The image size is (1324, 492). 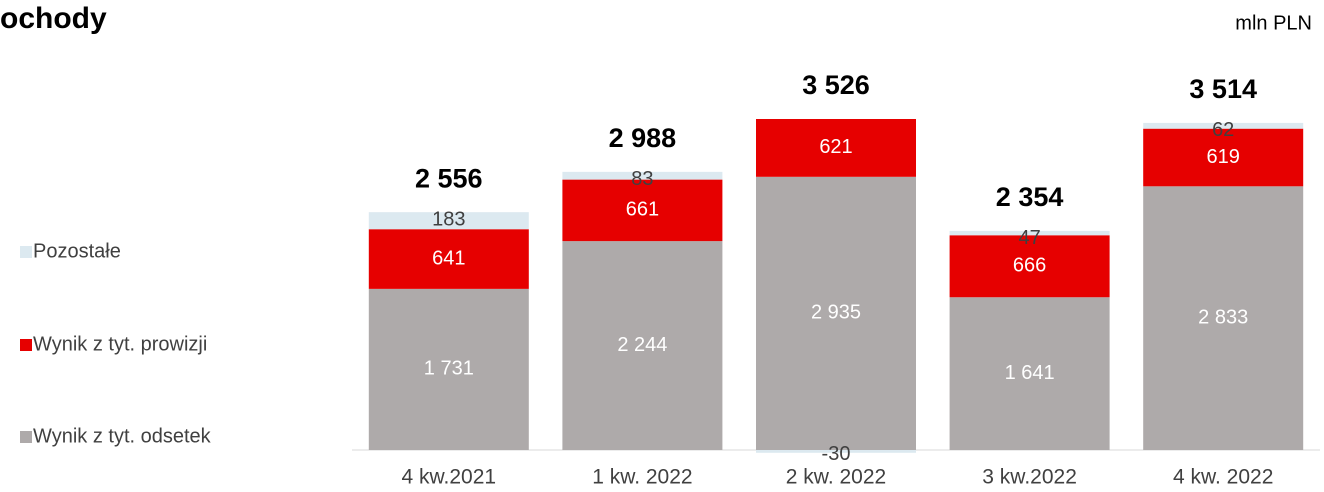 What do you see at coordinates (643, 138) in the screenshot?
I see `total-label: 2 988` at bounding box center [643, 138].